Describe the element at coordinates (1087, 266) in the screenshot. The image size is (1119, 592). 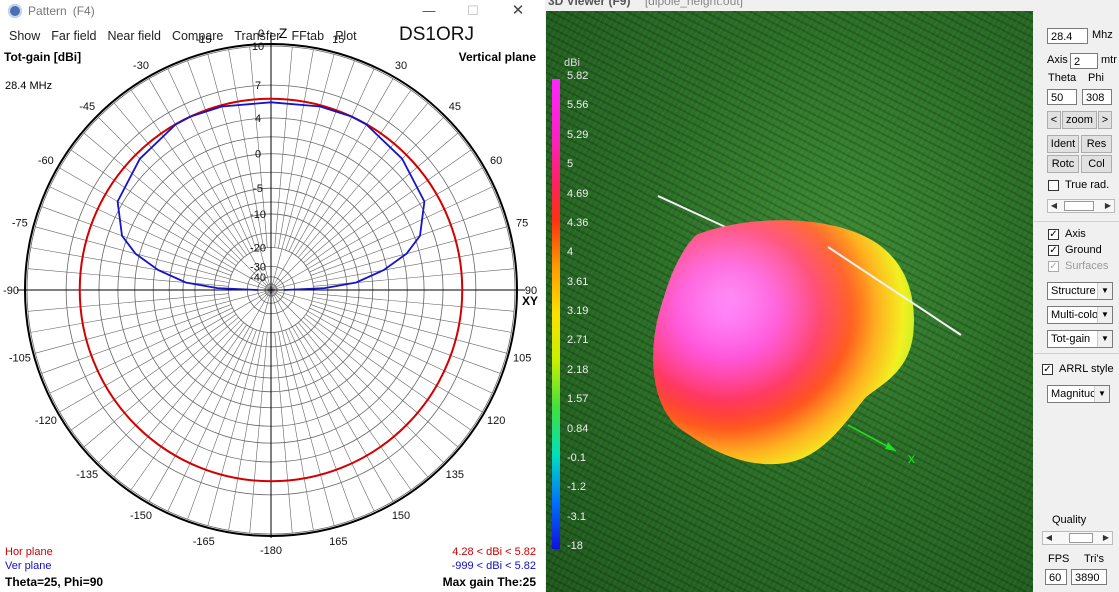
I see `surfaces-label: Surfaces` at that location.